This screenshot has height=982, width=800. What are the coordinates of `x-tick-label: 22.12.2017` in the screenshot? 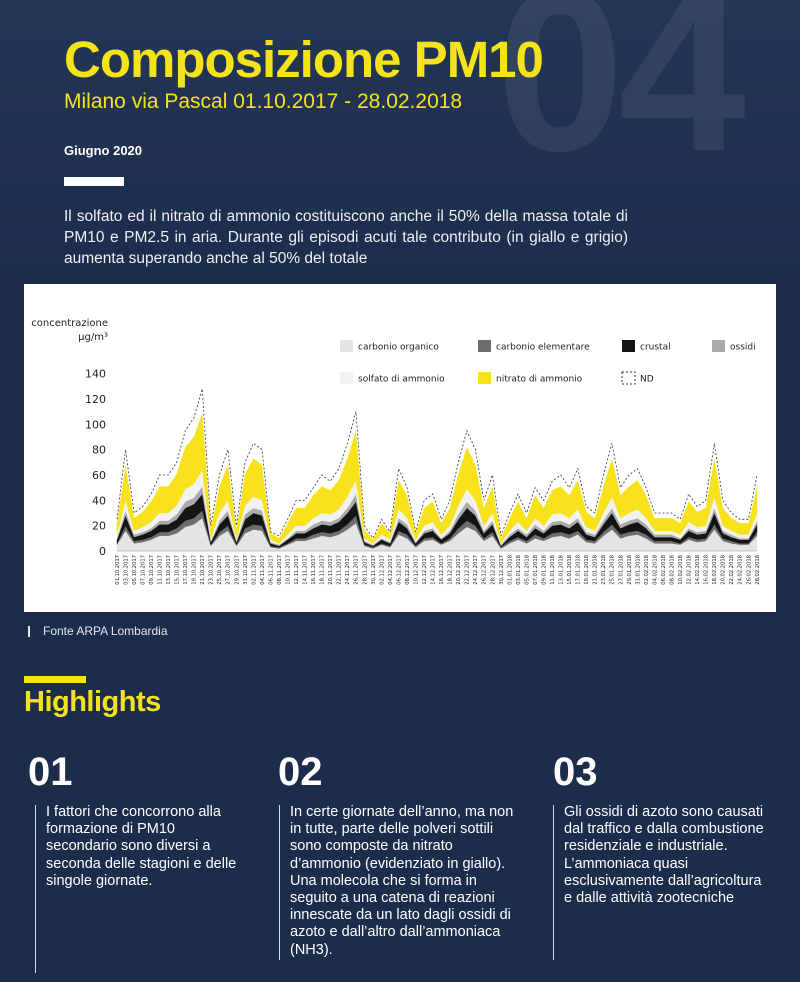 It's located at (468, 570).